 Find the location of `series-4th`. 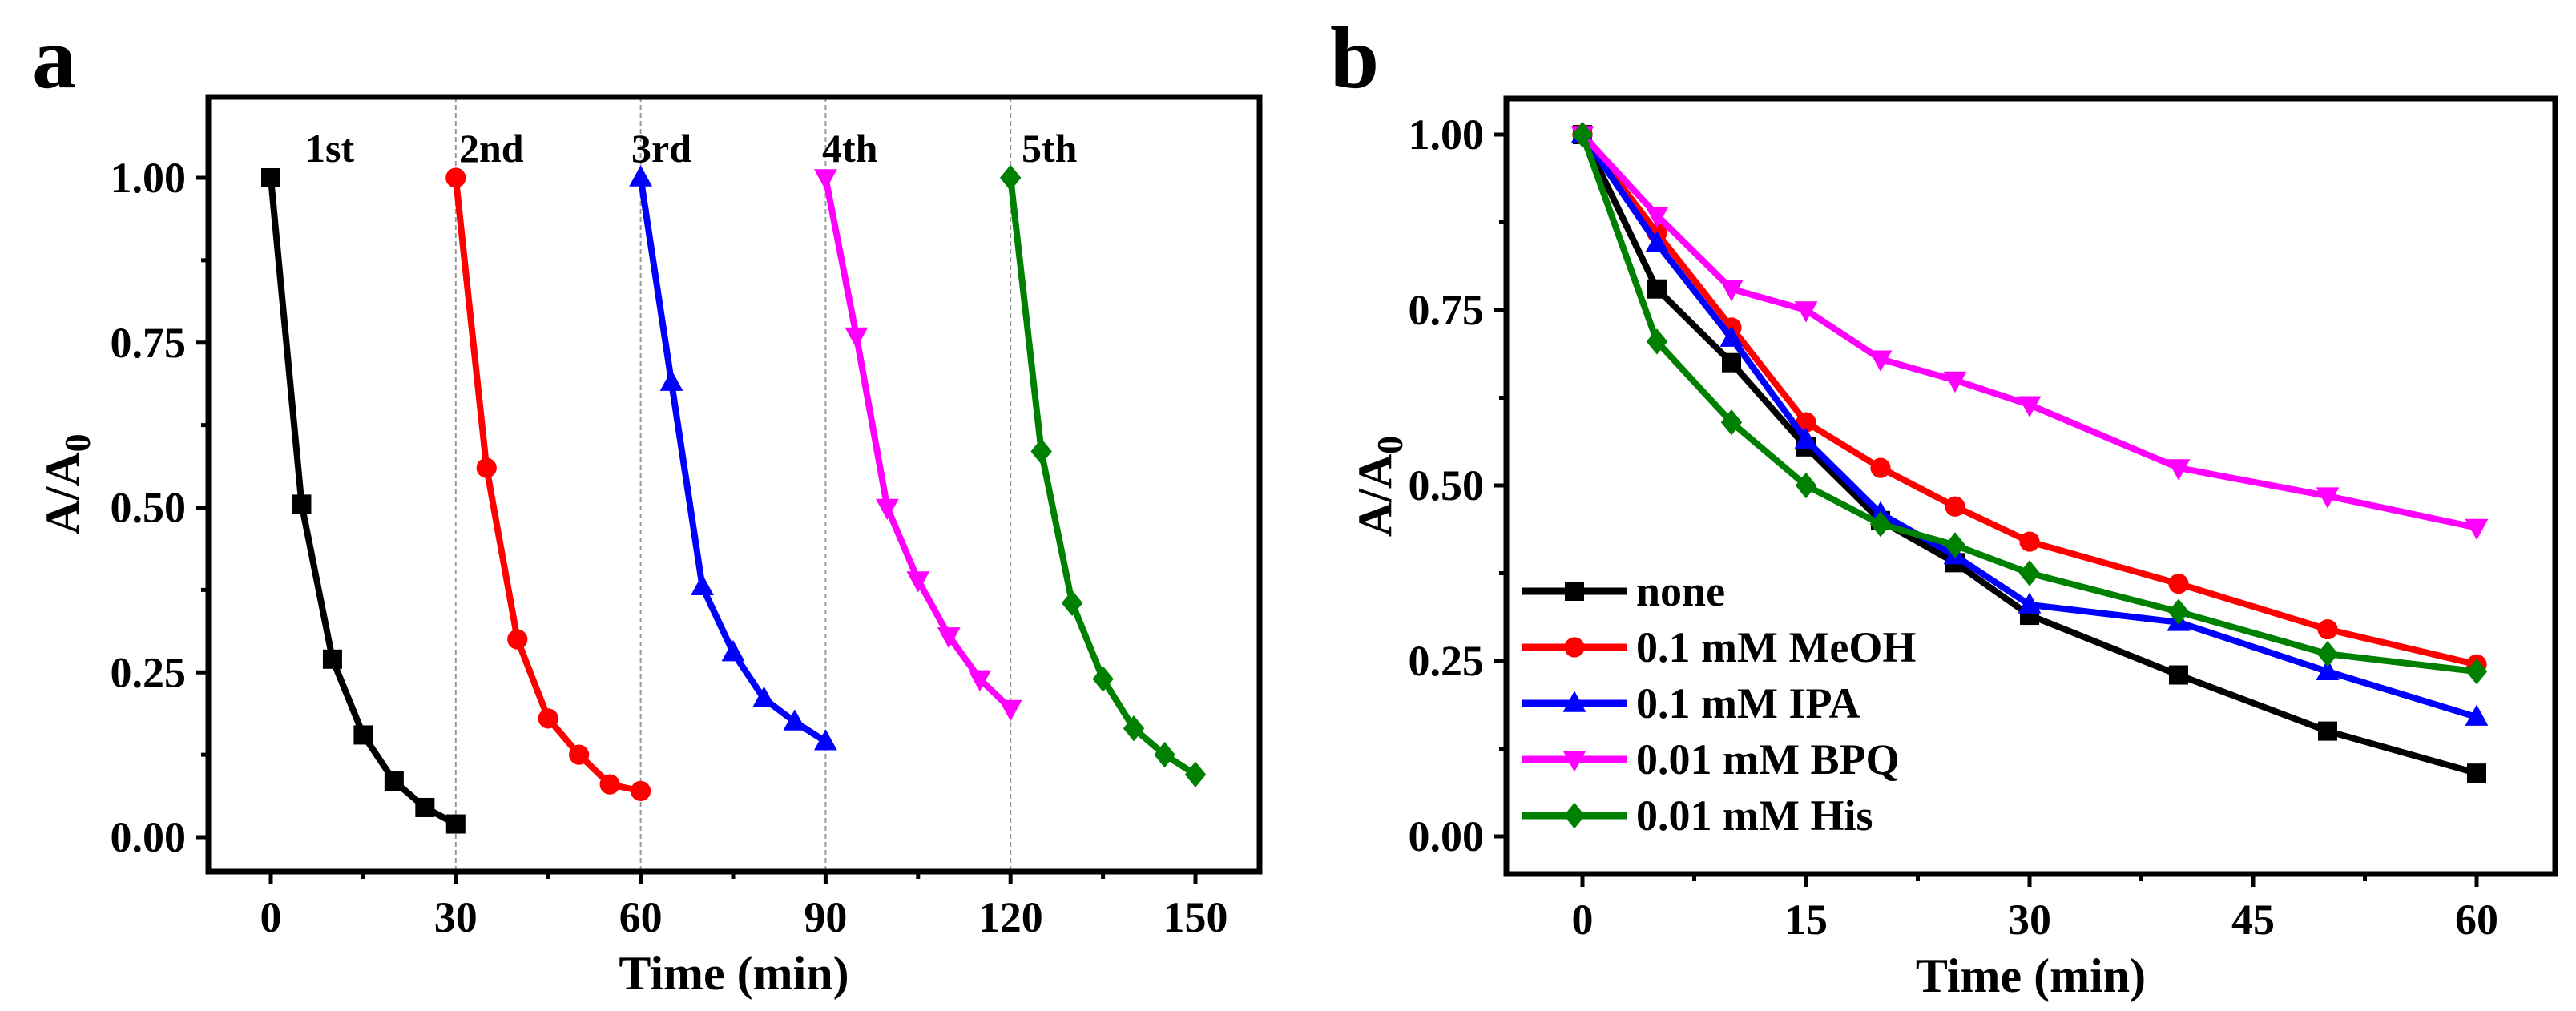

series-4th is located at coordinates (918, 445).